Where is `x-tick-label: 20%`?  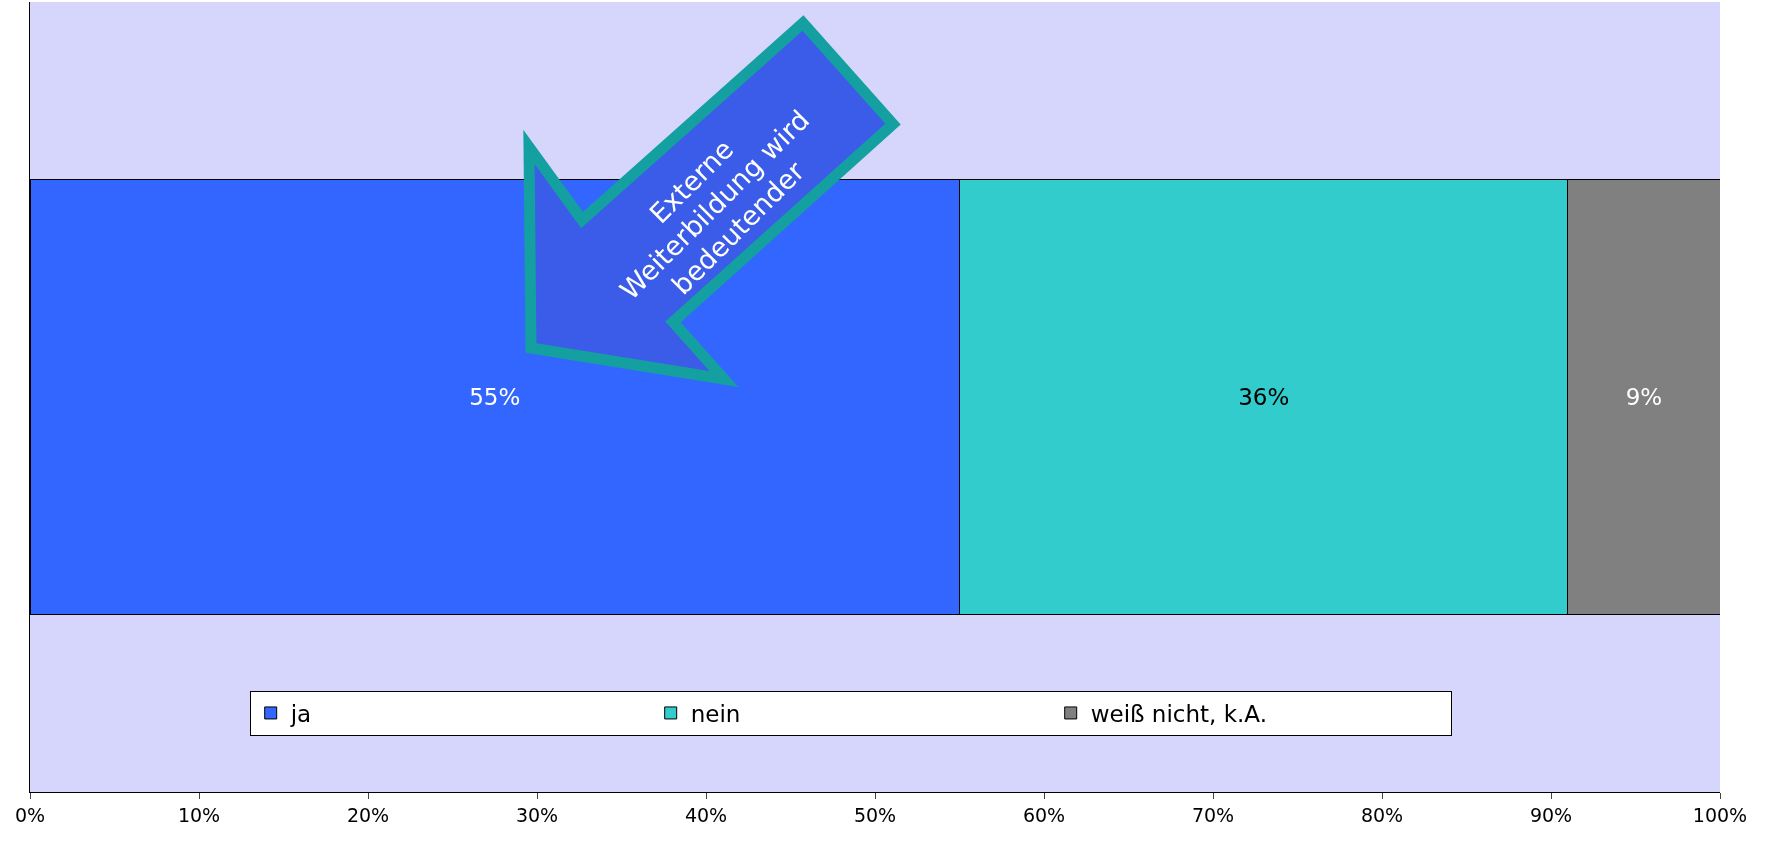
x-tick-label: 20% is located at coordinates (368, 814).